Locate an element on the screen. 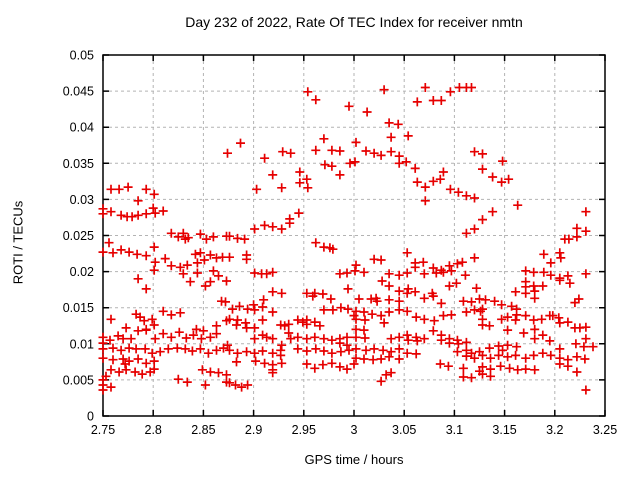  x-tick-label: 2.85 is located at coordinates (203, 430).